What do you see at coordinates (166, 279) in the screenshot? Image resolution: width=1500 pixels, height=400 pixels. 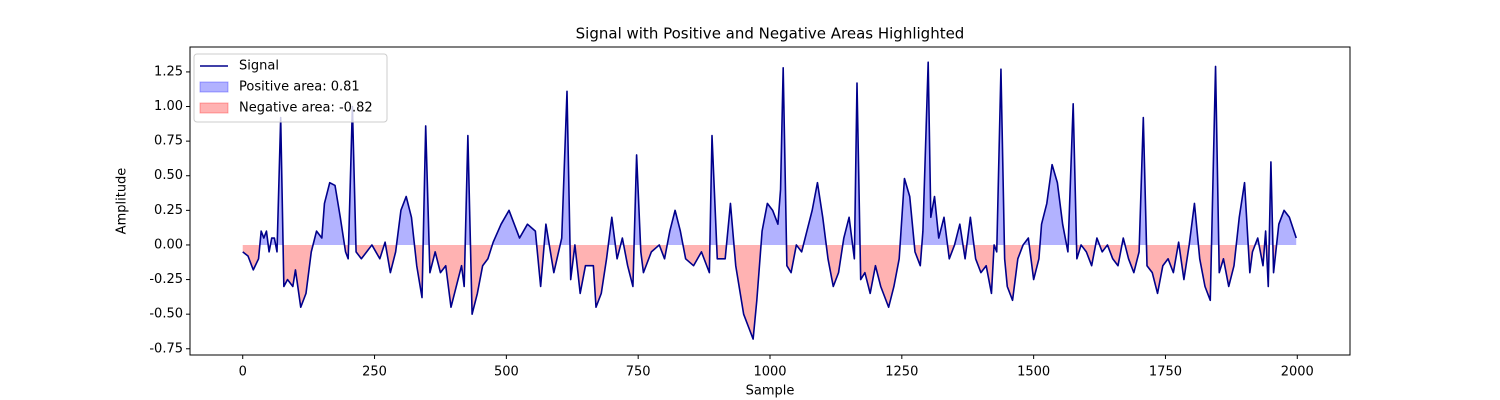 I see `y-tick-label: -0.25` at bounding box center [166, 279].